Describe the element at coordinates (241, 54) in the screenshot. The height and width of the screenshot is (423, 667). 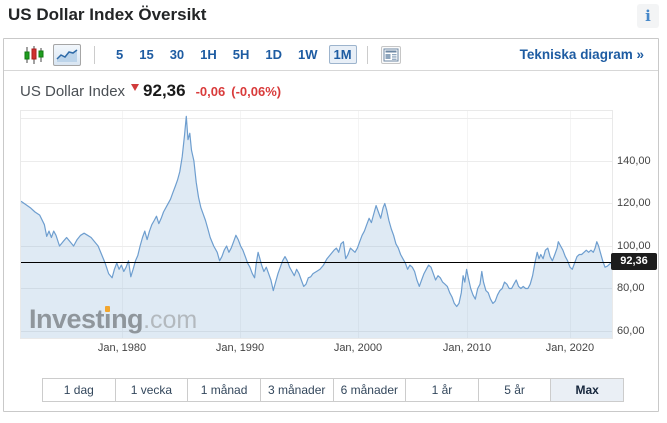
I see `interval-5h: 5H` at that location.